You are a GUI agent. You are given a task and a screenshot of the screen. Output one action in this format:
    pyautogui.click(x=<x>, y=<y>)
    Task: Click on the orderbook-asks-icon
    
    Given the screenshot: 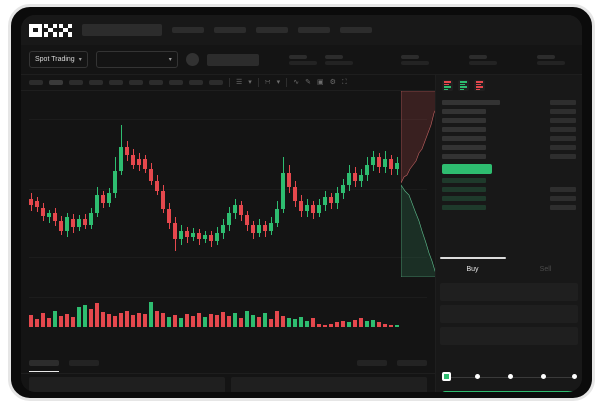 What is the action you would take?
    pyautogui.click(x=479, y=85)
    